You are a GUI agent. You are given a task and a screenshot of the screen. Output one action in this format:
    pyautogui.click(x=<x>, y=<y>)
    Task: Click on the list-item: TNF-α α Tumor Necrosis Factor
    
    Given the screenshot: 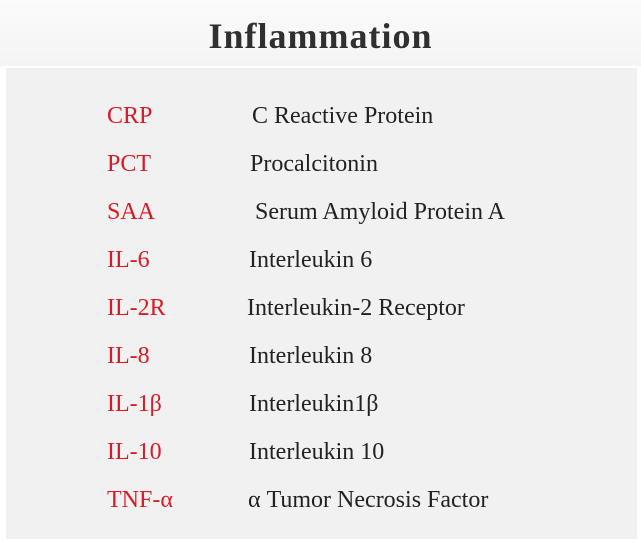 What is the action you would take?
    pyautogui.click(x=321, y=500)
    